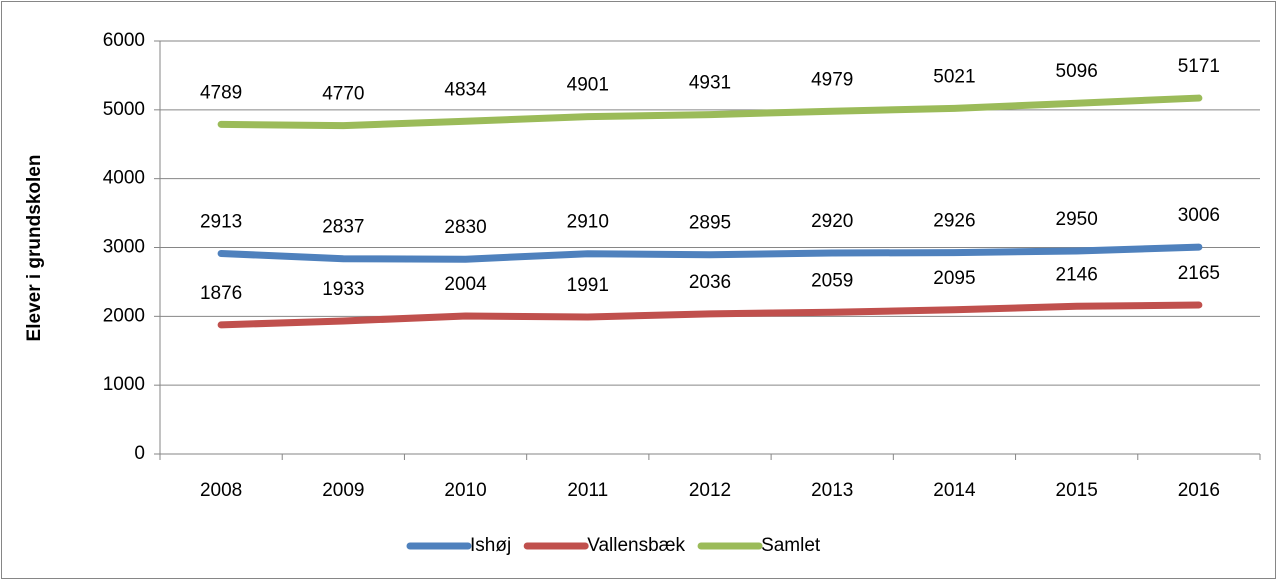 Image resolution: width=1277 pixels, height=580 pixels. Describe the element at coordinates (465, 284) in the screenshot. I see `data-label: 2004` at that location.